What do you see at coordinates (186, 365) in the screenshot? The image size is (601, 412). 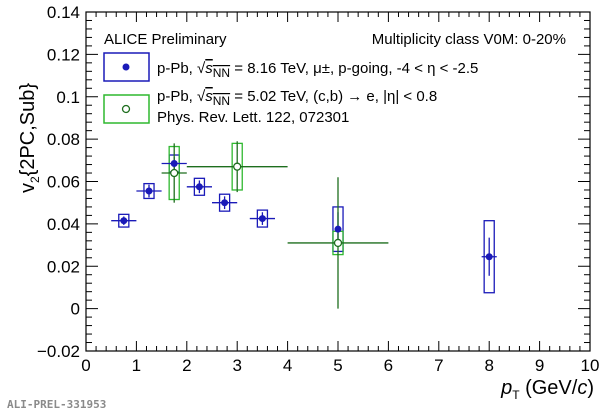 I see `x-tick-label: 2` at bounding box center [186, 365].